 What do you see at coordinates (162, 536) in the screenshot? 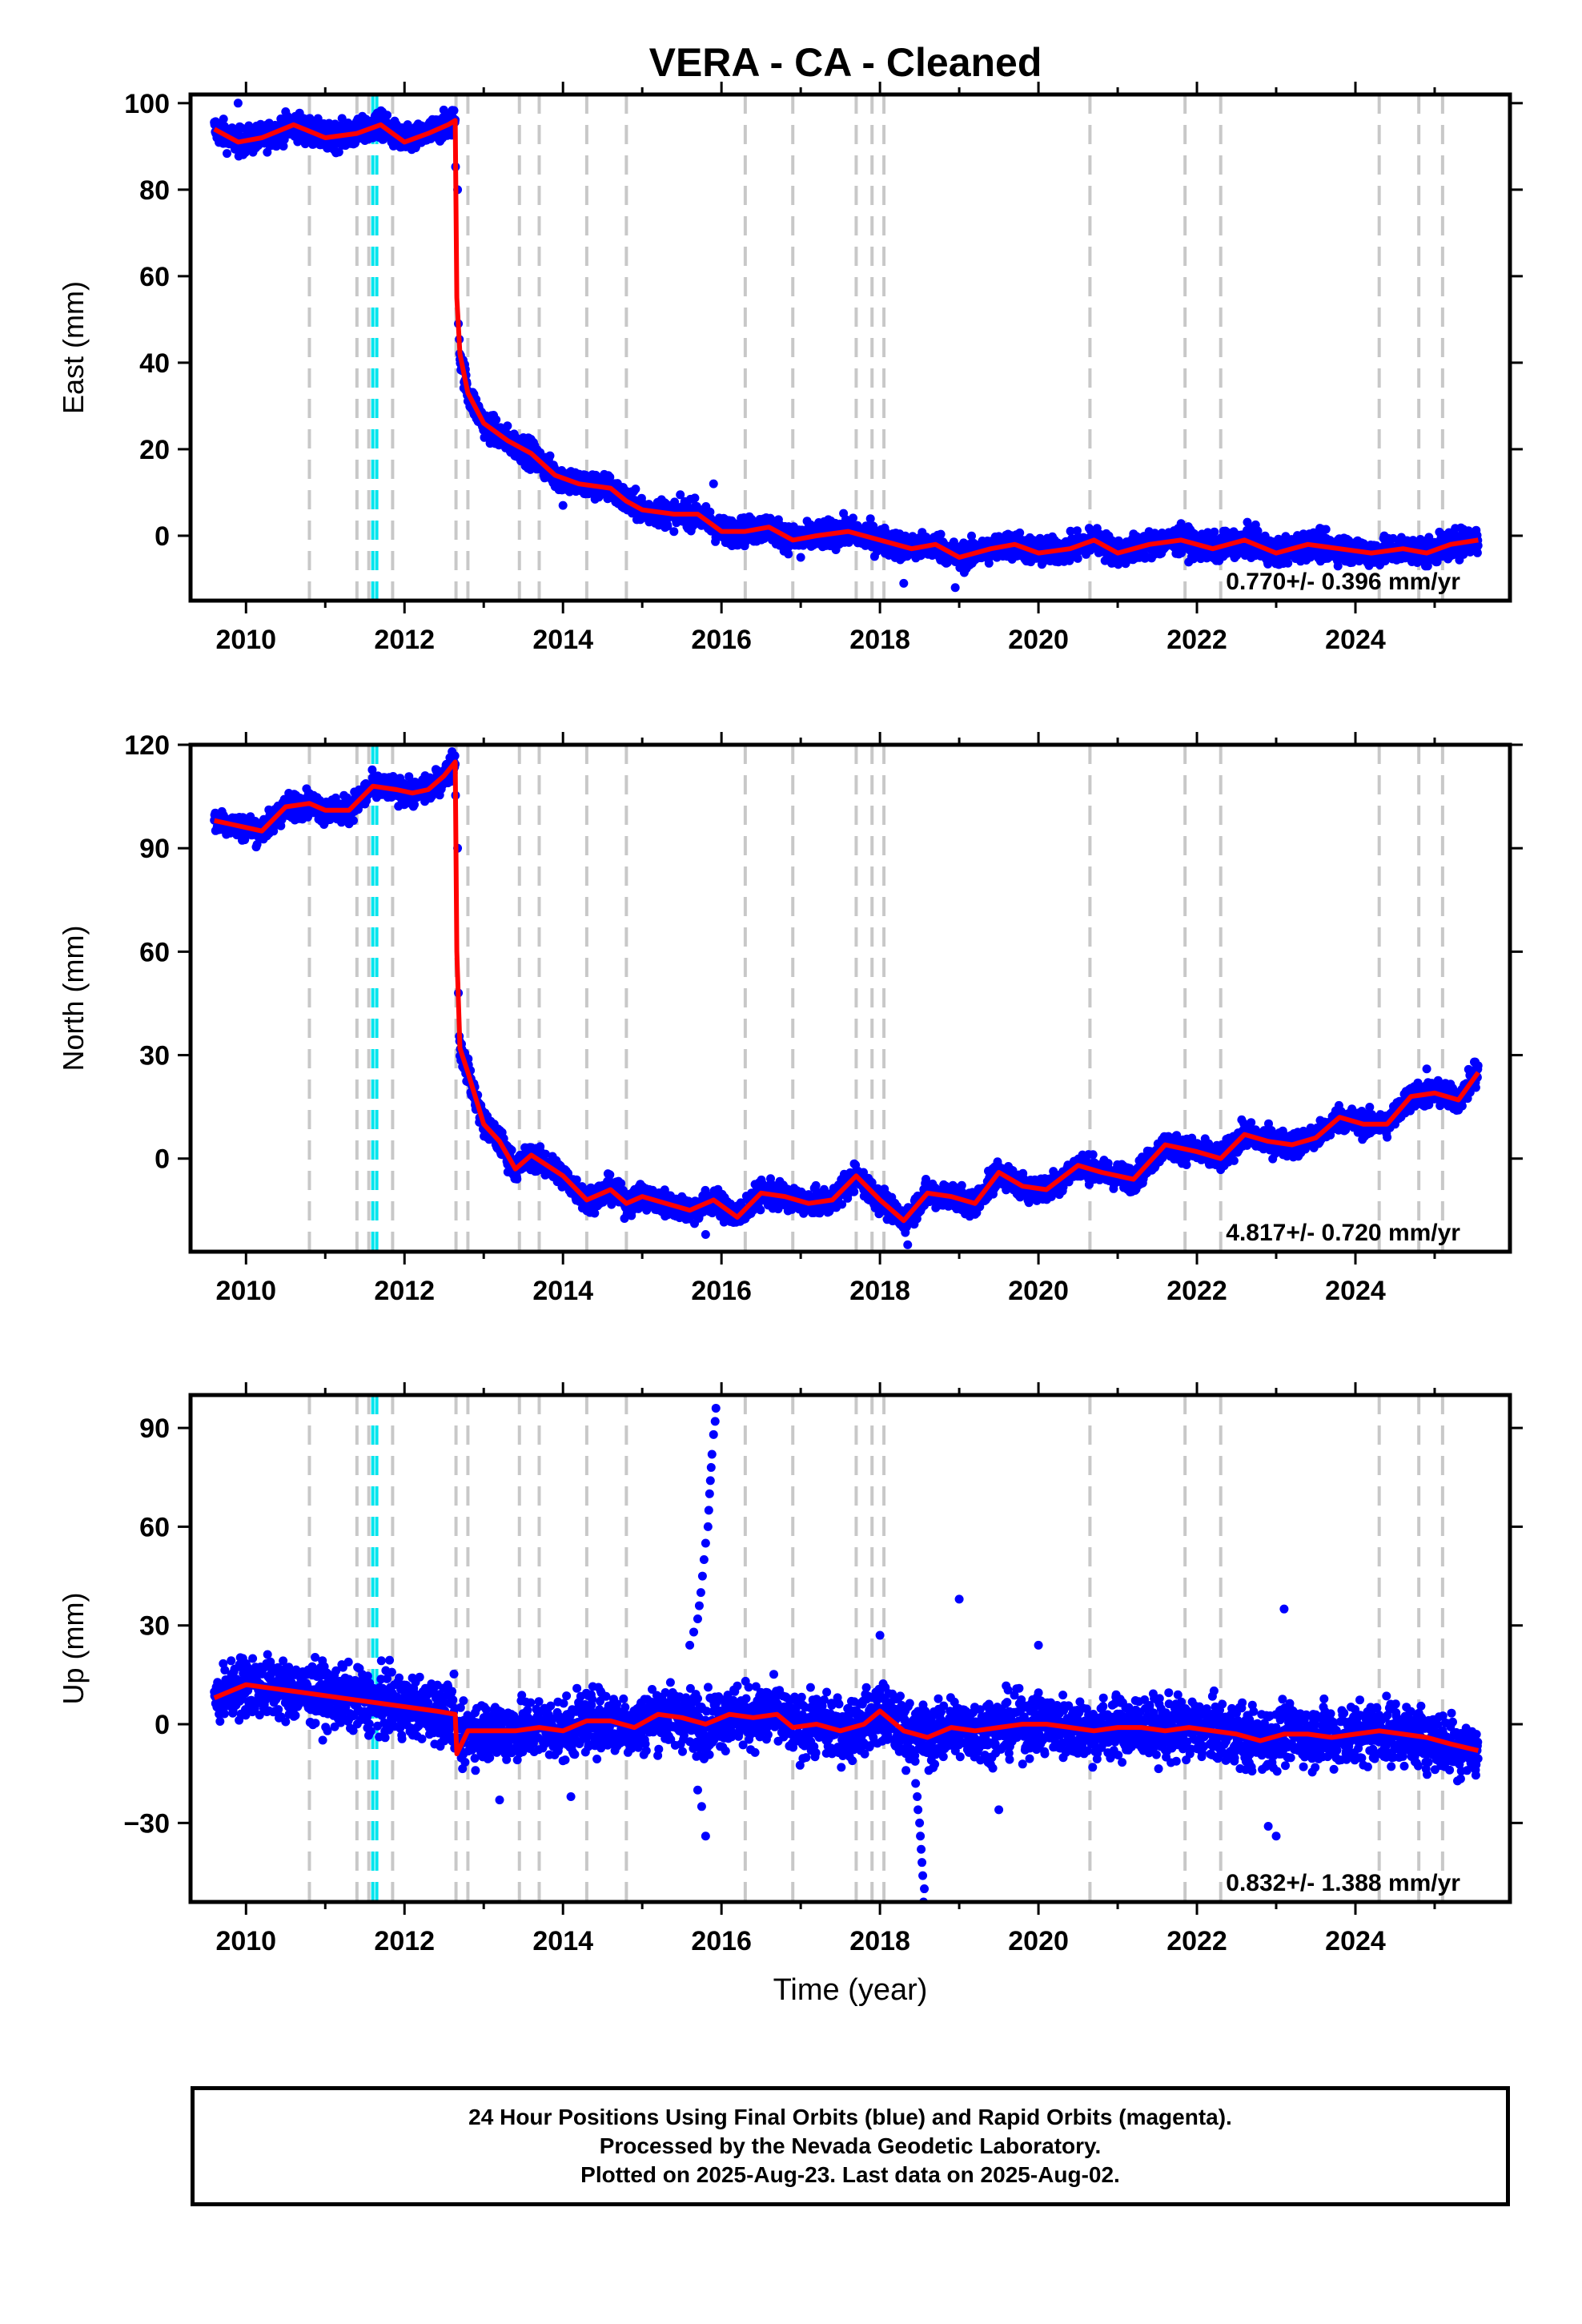
I see `y-tick-label: 0` at bounding box center [162, 536].